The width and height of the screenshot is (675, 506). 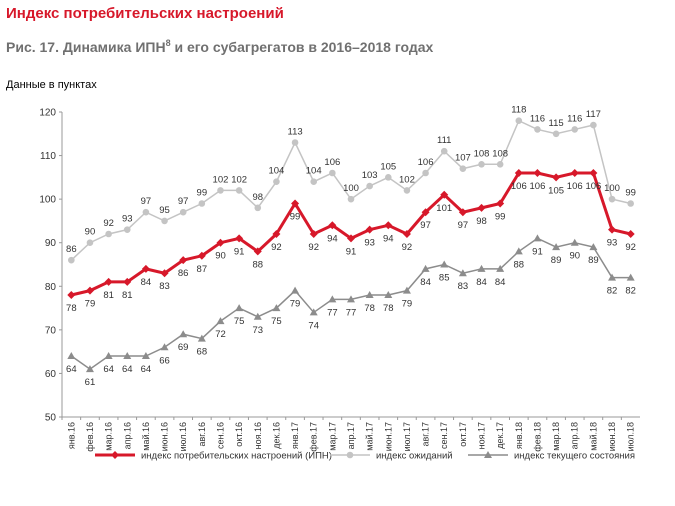 I want to click on y-tick-label: 80, so click(x=51, y=287).